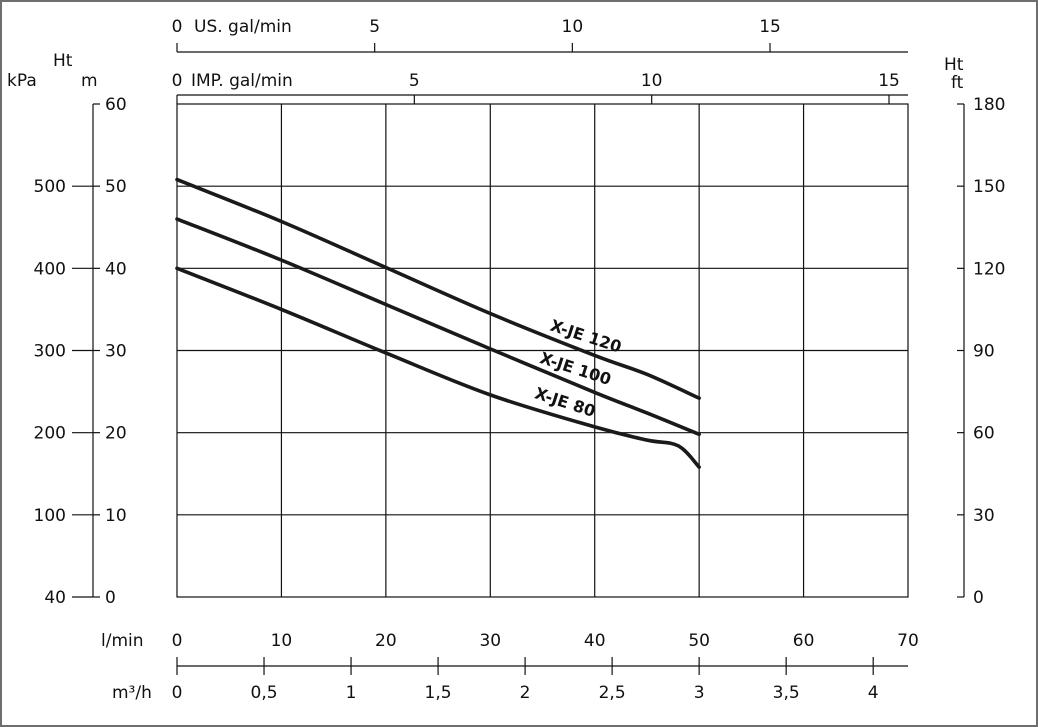 The width and height of the screenshot is (1038, 727). Describe the element at coordinates (984, 516) in the screenshot. I see `ft-tick-label: 30` at that location.